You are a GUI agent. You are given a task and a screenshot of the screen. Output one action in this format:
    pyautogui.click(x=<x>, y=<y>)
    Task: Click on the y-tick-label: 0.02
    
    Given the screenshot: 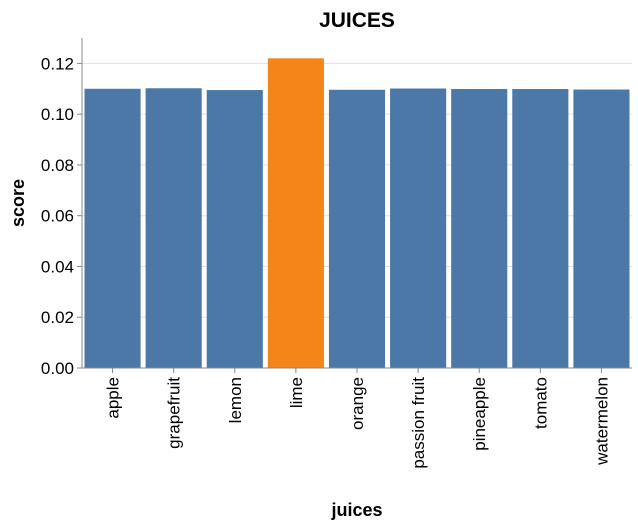 What is the action you would take?
    pyautogui.click(x=57, y=317)
    